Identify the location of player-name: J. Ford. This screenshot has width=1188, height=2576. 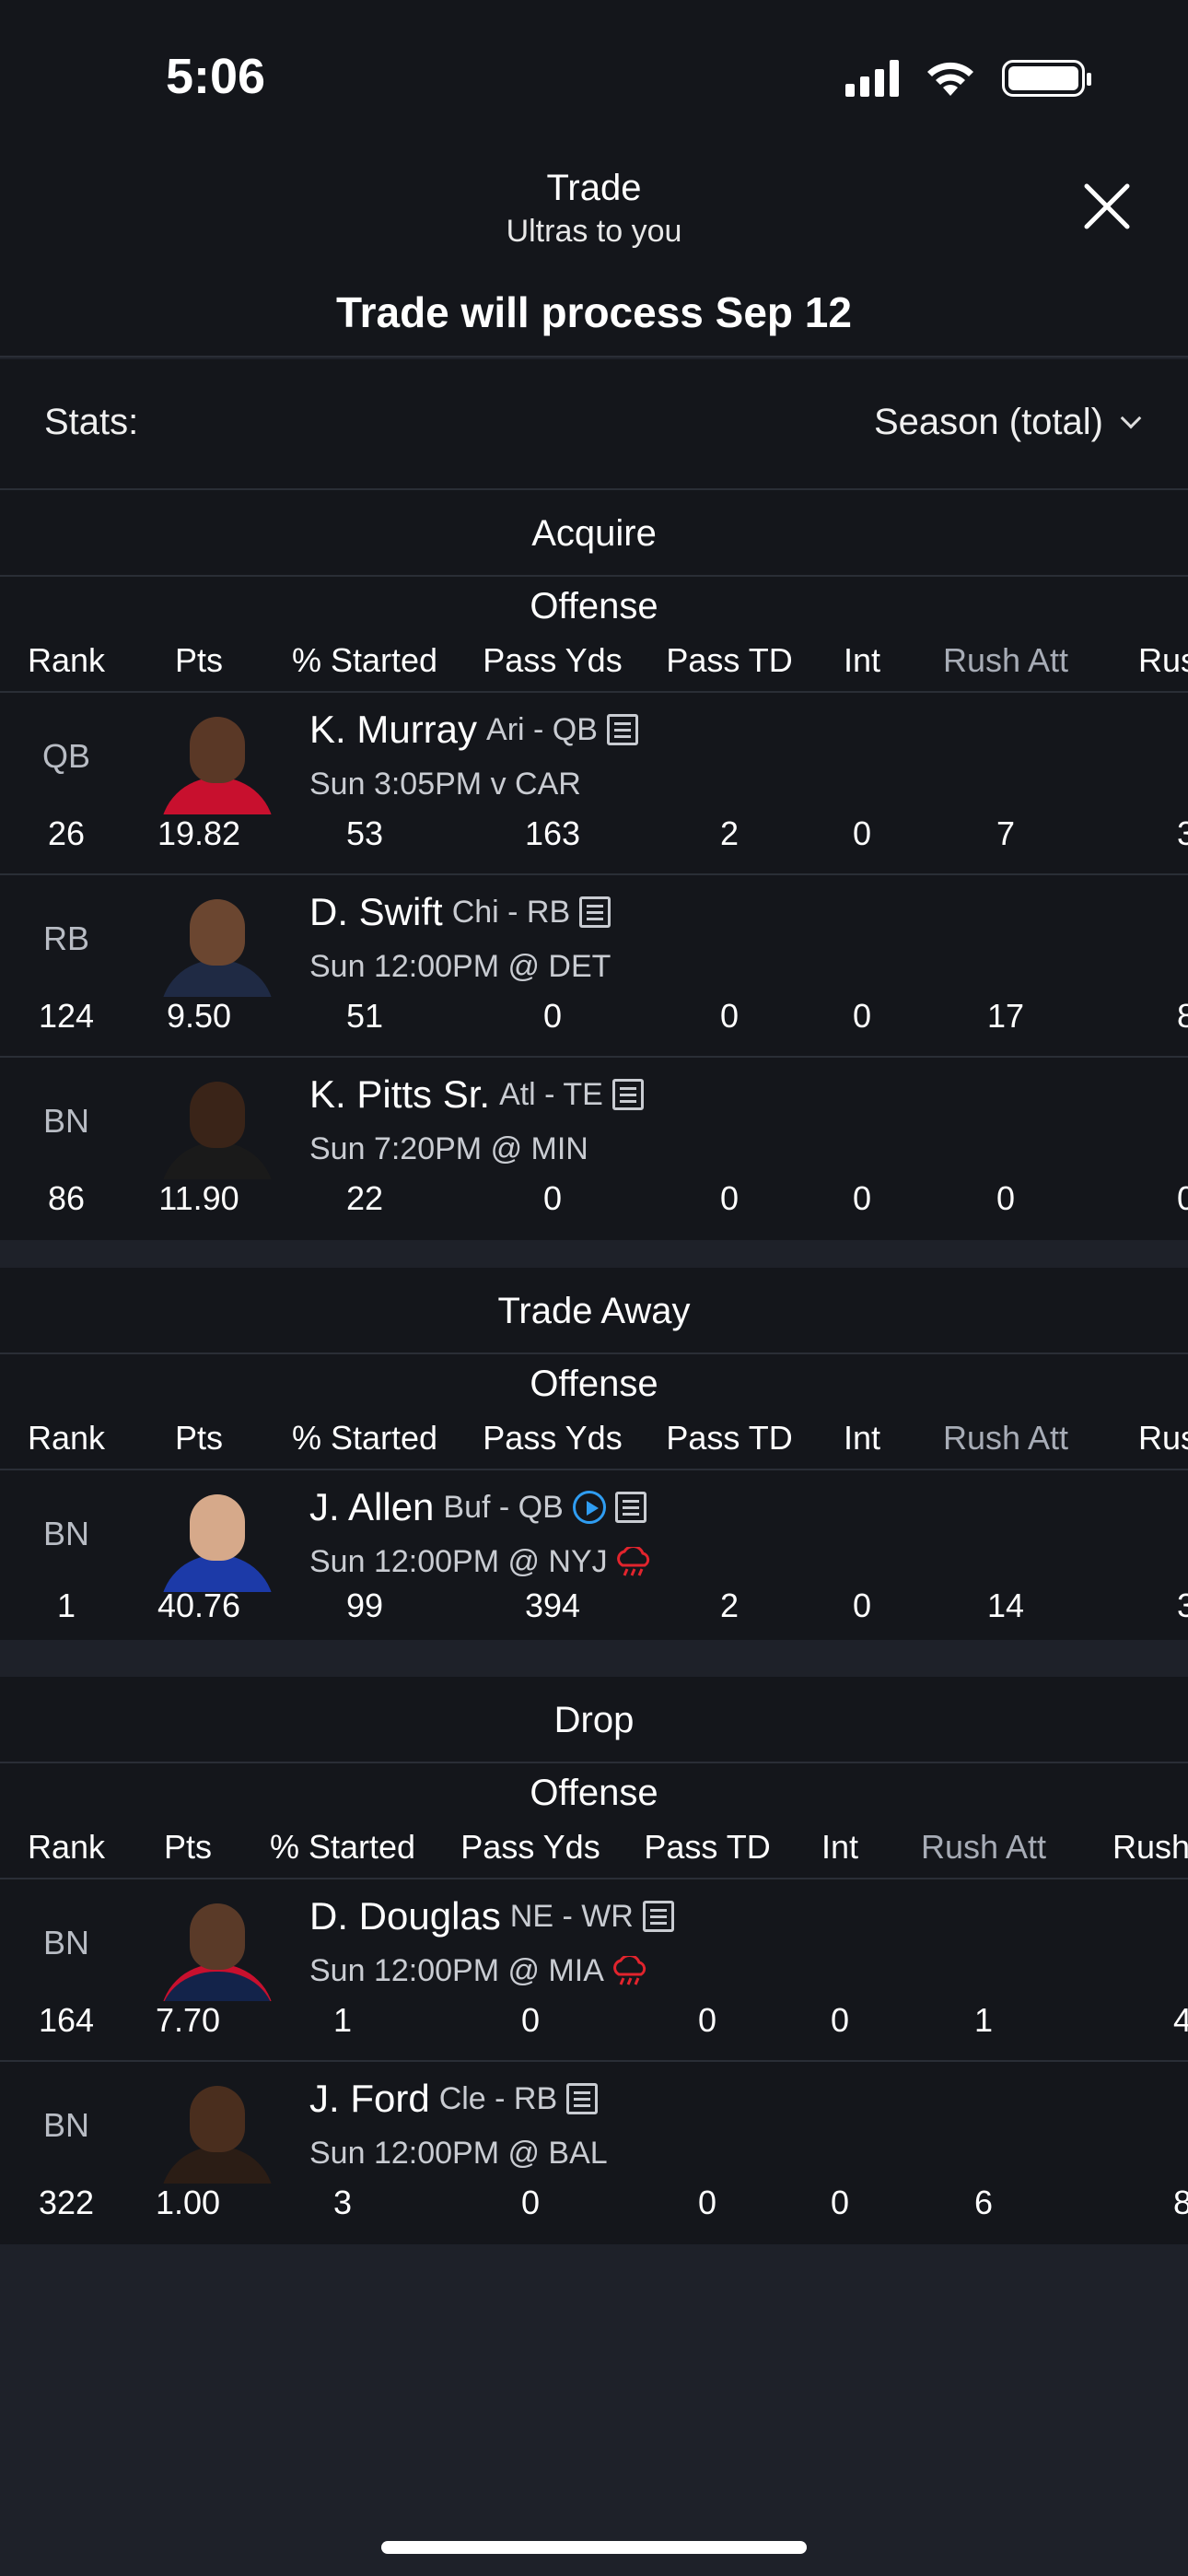
(369, 2098).